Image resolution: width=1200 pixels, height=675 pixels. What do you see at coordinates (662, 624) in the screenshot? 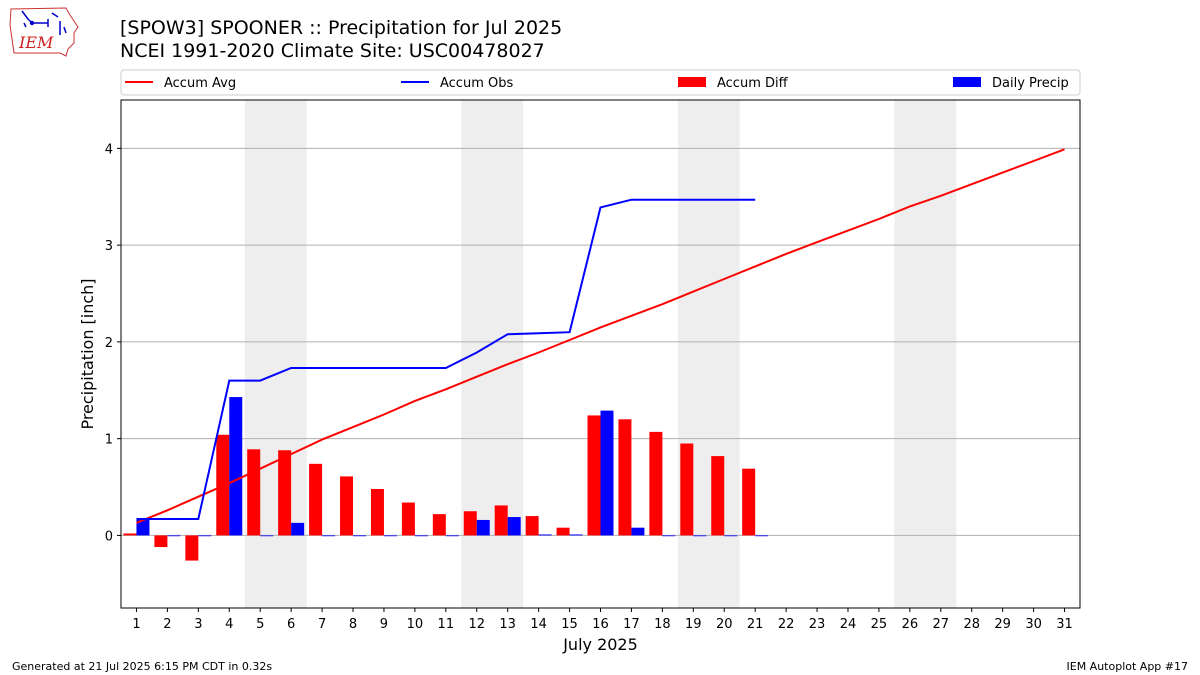
I see `x-tick-label: 18` at bounding box center [662, 624].